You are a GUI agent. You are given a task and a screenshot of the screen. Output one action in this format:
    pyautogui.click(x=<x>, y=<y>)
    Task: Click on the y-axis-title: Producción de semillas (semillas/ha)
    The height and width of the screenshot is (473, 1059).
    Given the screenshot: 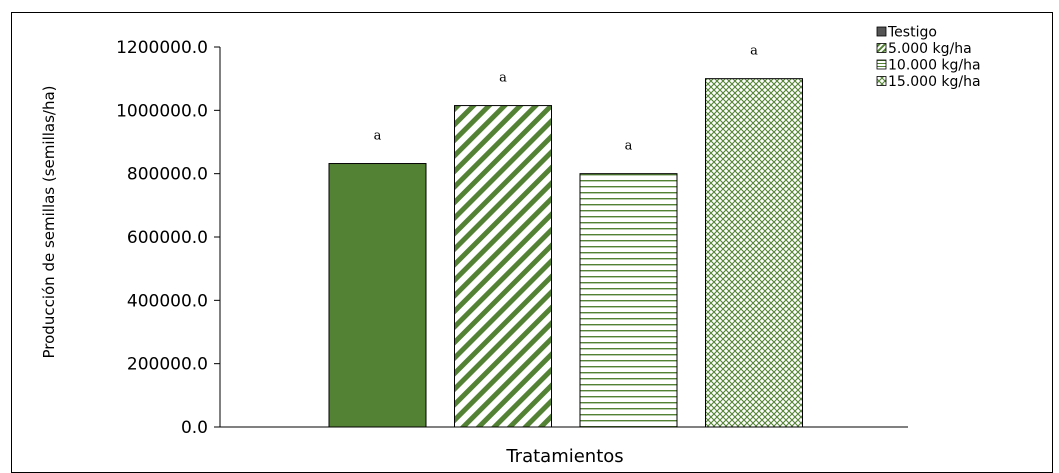 What is the action you would take?
    pyautogui.click(x=49, y=221)
    